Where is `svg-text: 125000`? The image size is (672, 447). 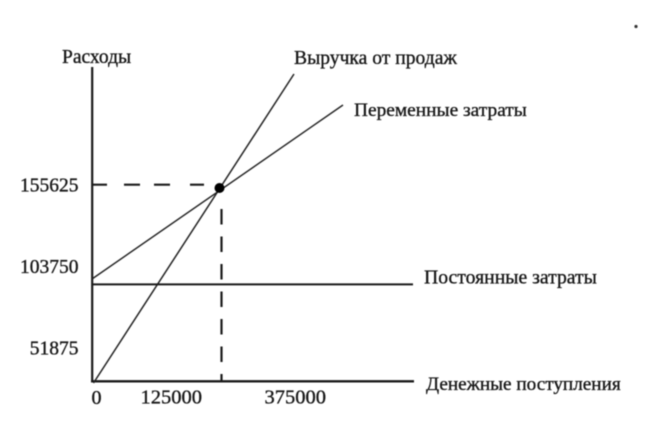 svg-text: 125000 is located at coordinates (172, 398).